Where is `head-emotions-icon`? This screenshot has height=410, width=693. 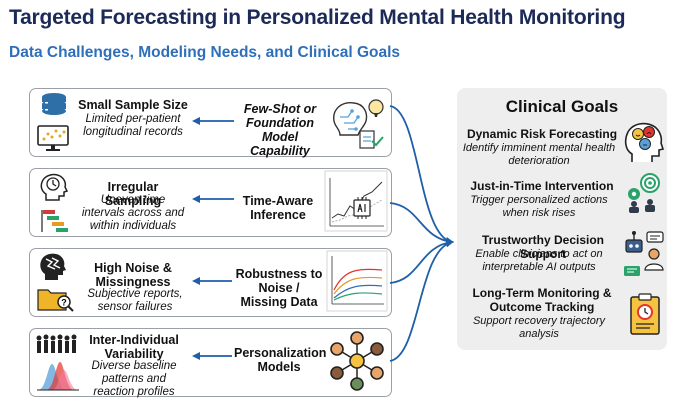
head-emotions-icon is located at coordinates (644, 142).